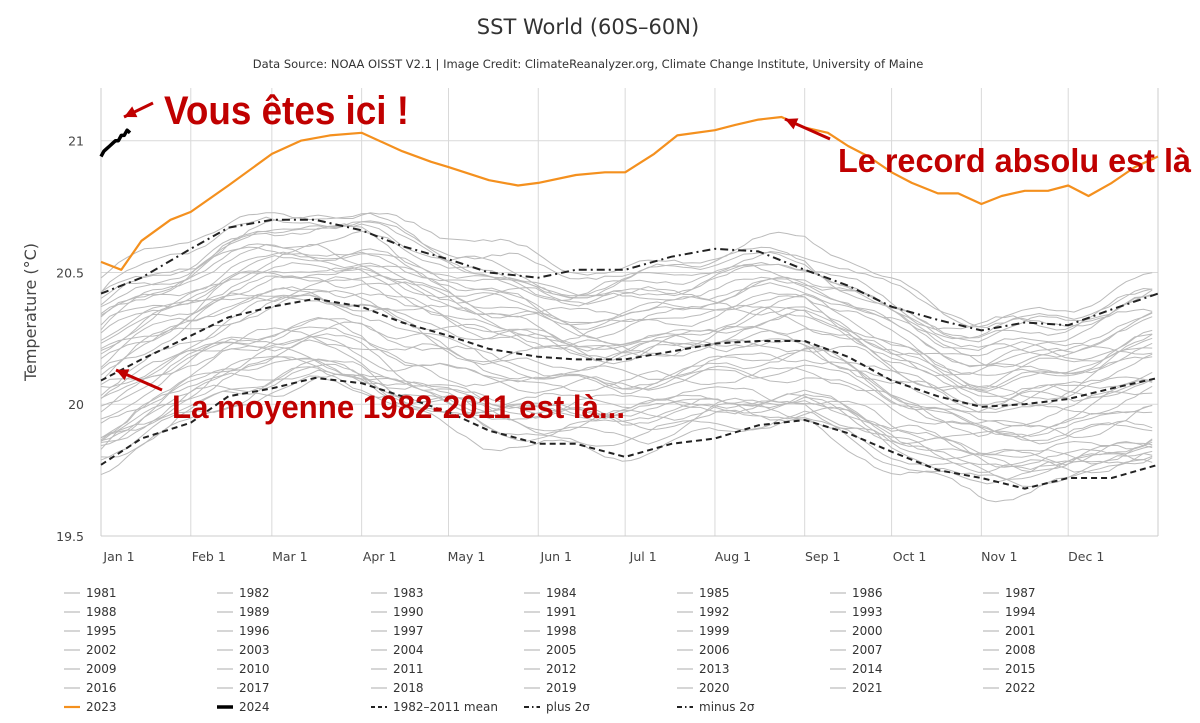 This screenshot has height=723, width=1200. What do you see at coordinates (445, 707) in the screenshot?
I see `legend-label: 1982–2011 mean` at bounding box center [445, 707].